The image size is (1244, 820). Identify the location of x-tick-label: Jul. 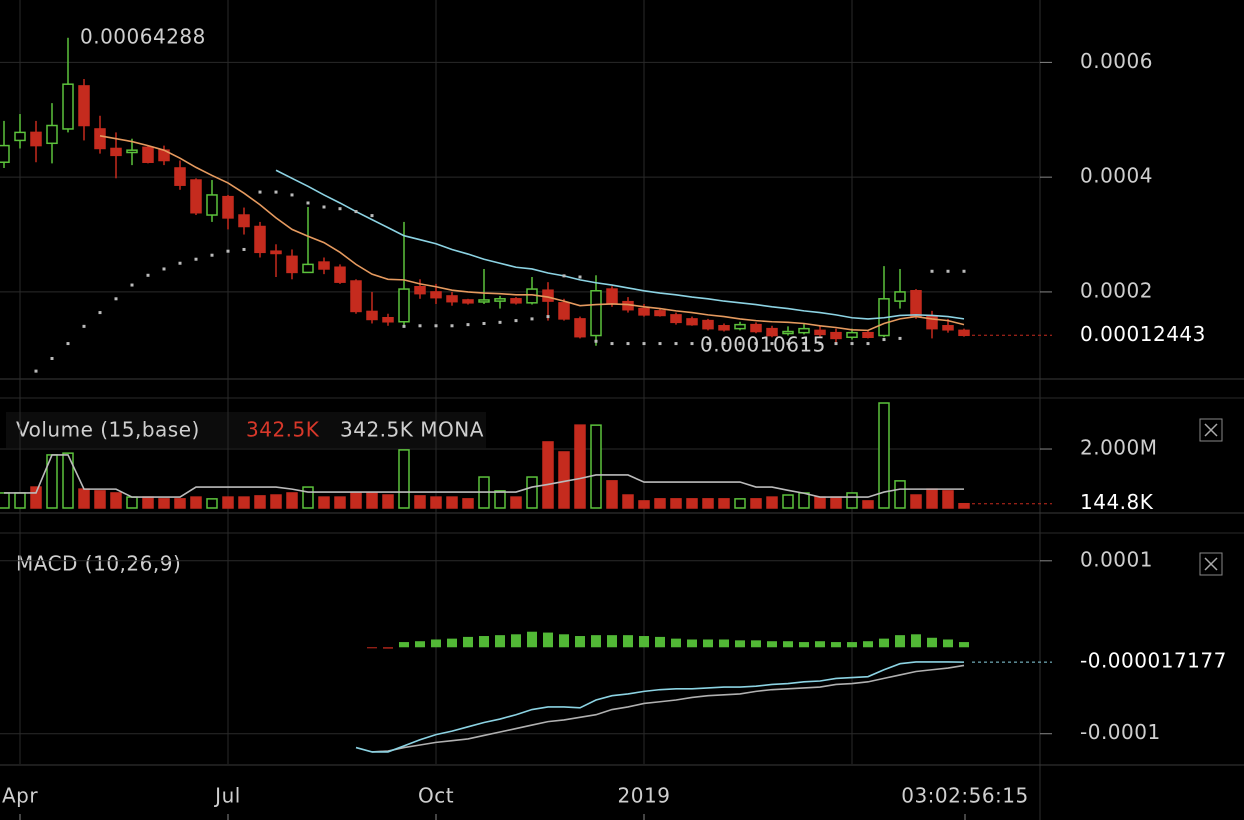
(227, 796).